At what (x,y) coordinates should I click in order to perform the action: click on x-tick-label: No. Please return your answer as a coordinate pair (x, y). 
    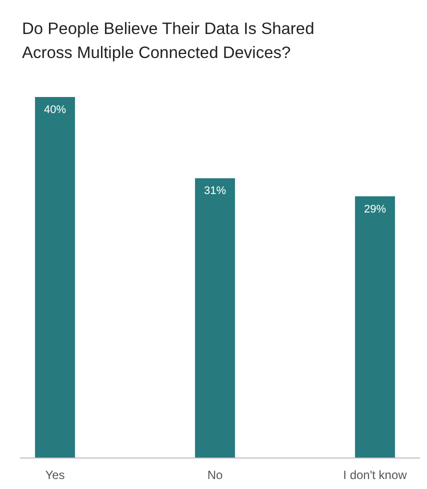
    Looking at the image, I should click on (215, 475).